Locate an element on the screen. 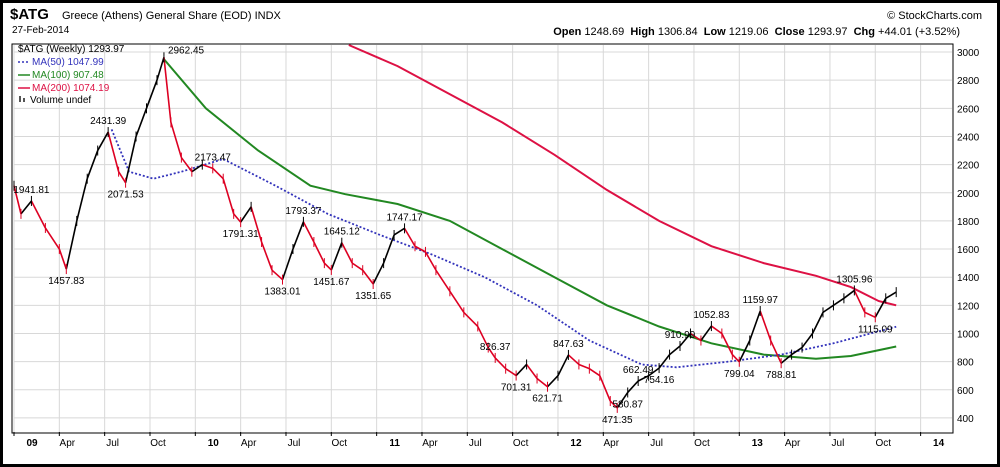 The image size is (1000, 467). x-tick-9: Apr is located at coordinates (430, 443).